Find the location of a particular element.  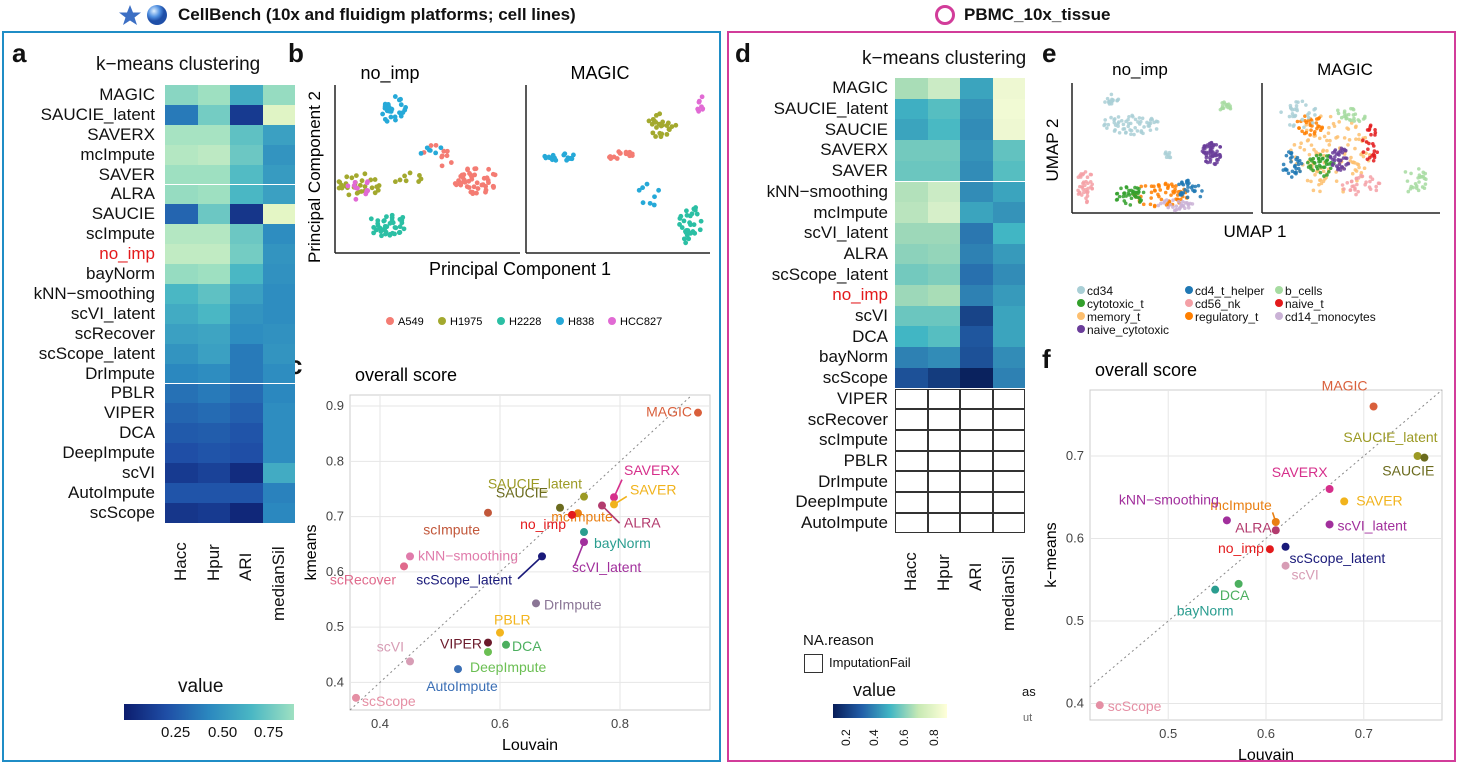

heatmap-row-label: MAGIC is located at coordinates (127, 94).